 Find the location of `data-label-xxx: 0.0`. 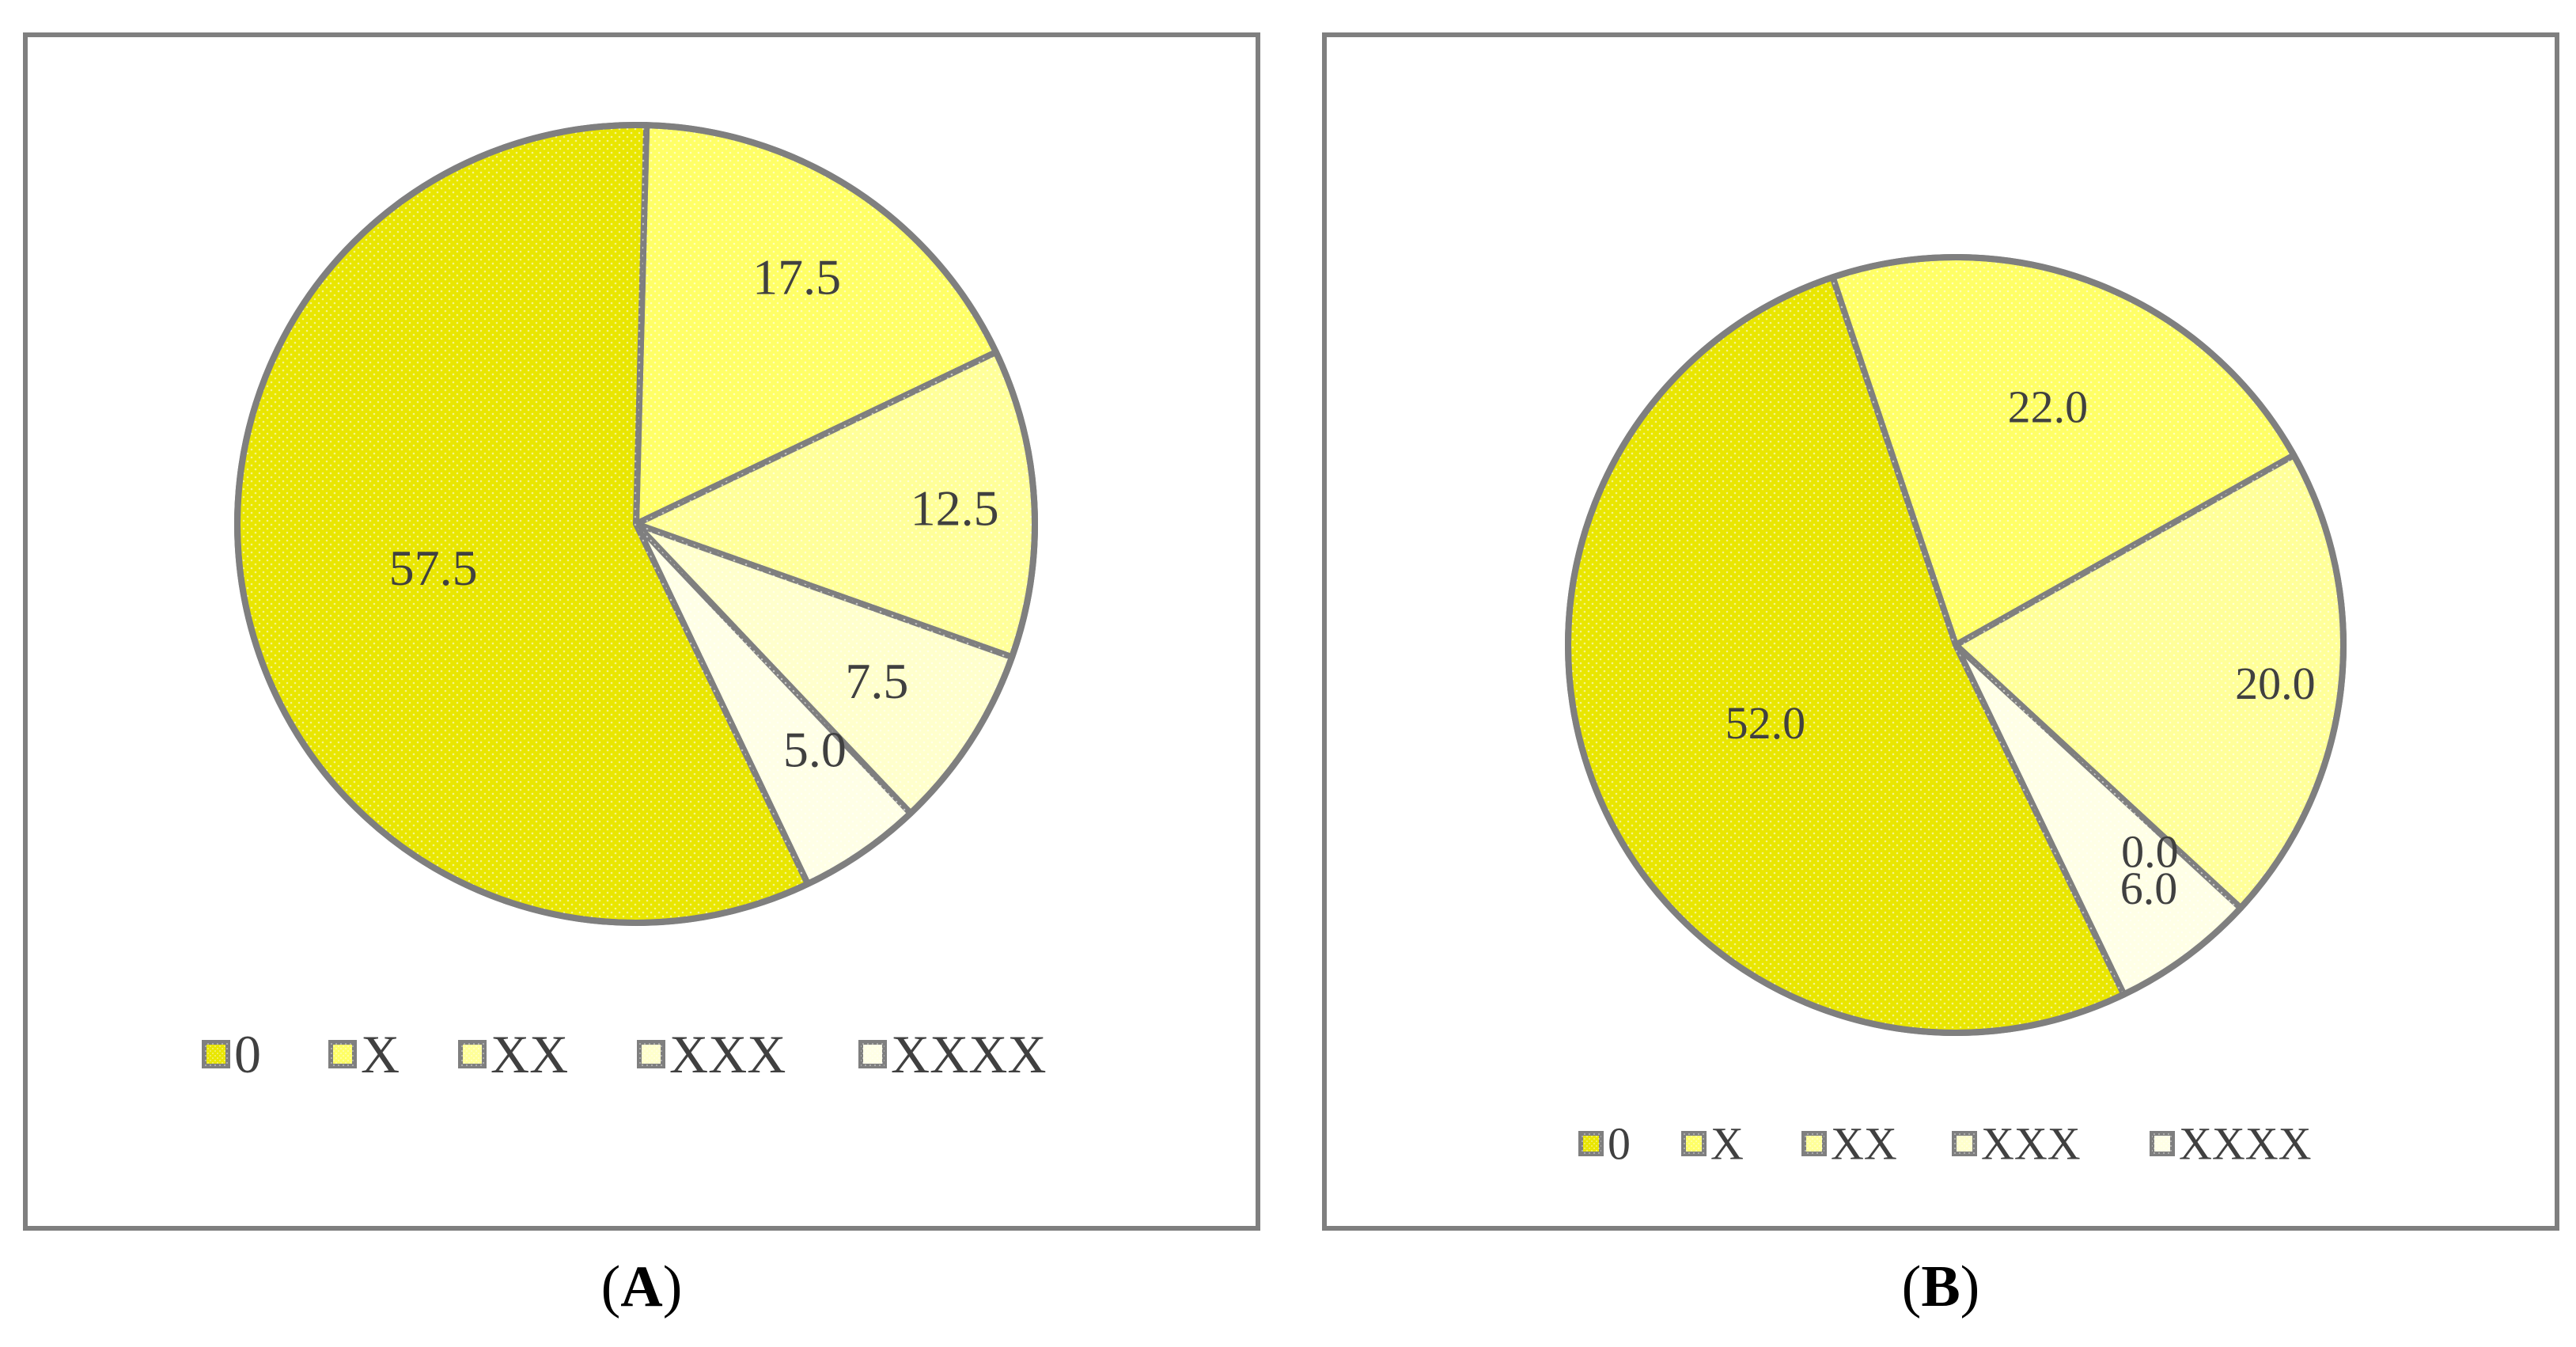

data-label-xxx: 0.0 is located at coordinates (2150, 852).